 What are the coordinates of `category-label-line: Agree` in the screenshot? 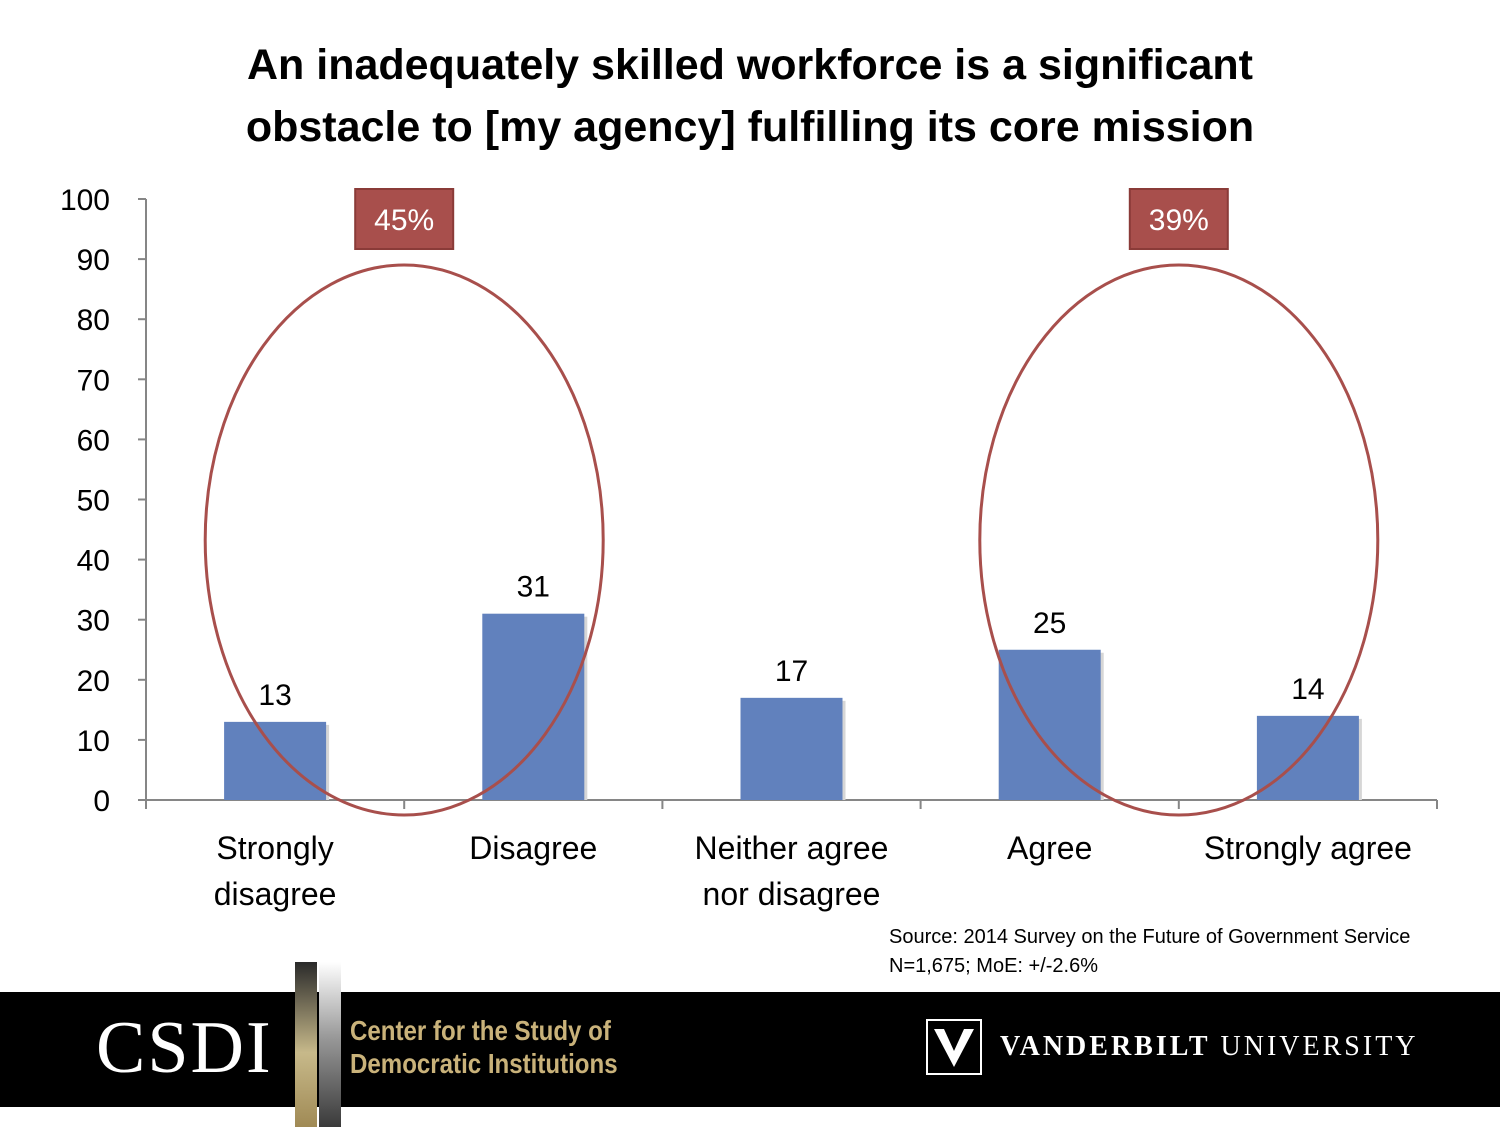 It's located at (1049, 848).